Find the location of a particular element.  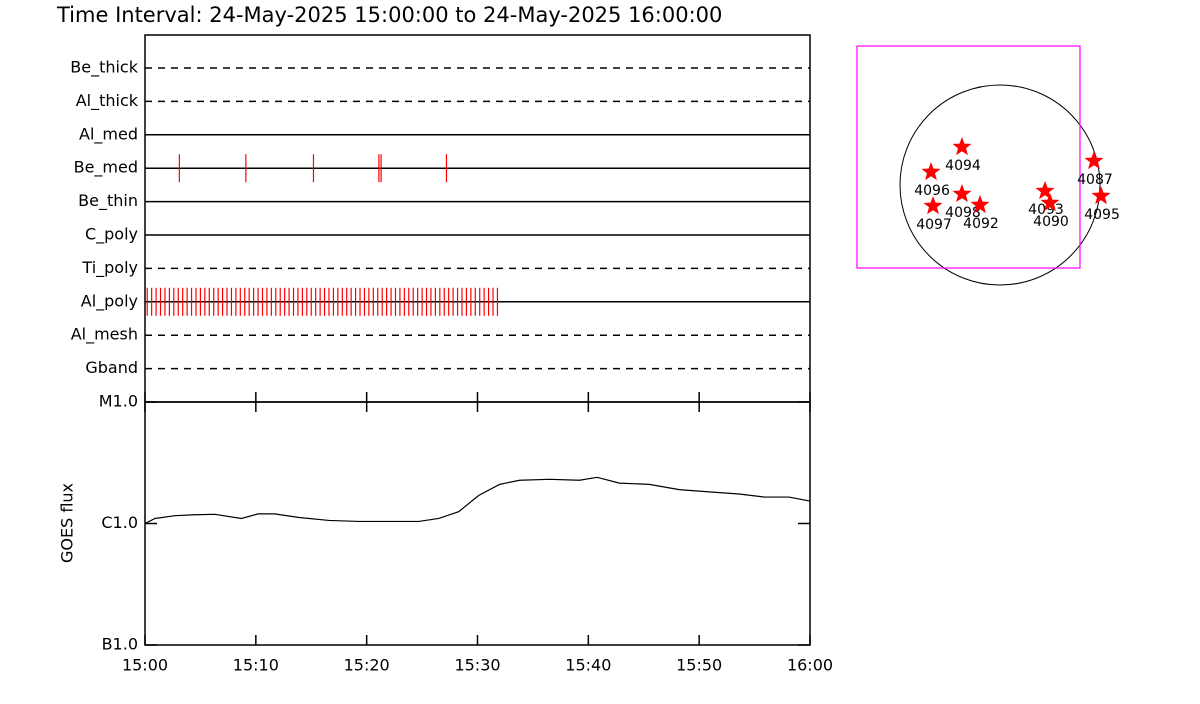

y-tick-label: B1.0 is located at coordinates (120, 644).